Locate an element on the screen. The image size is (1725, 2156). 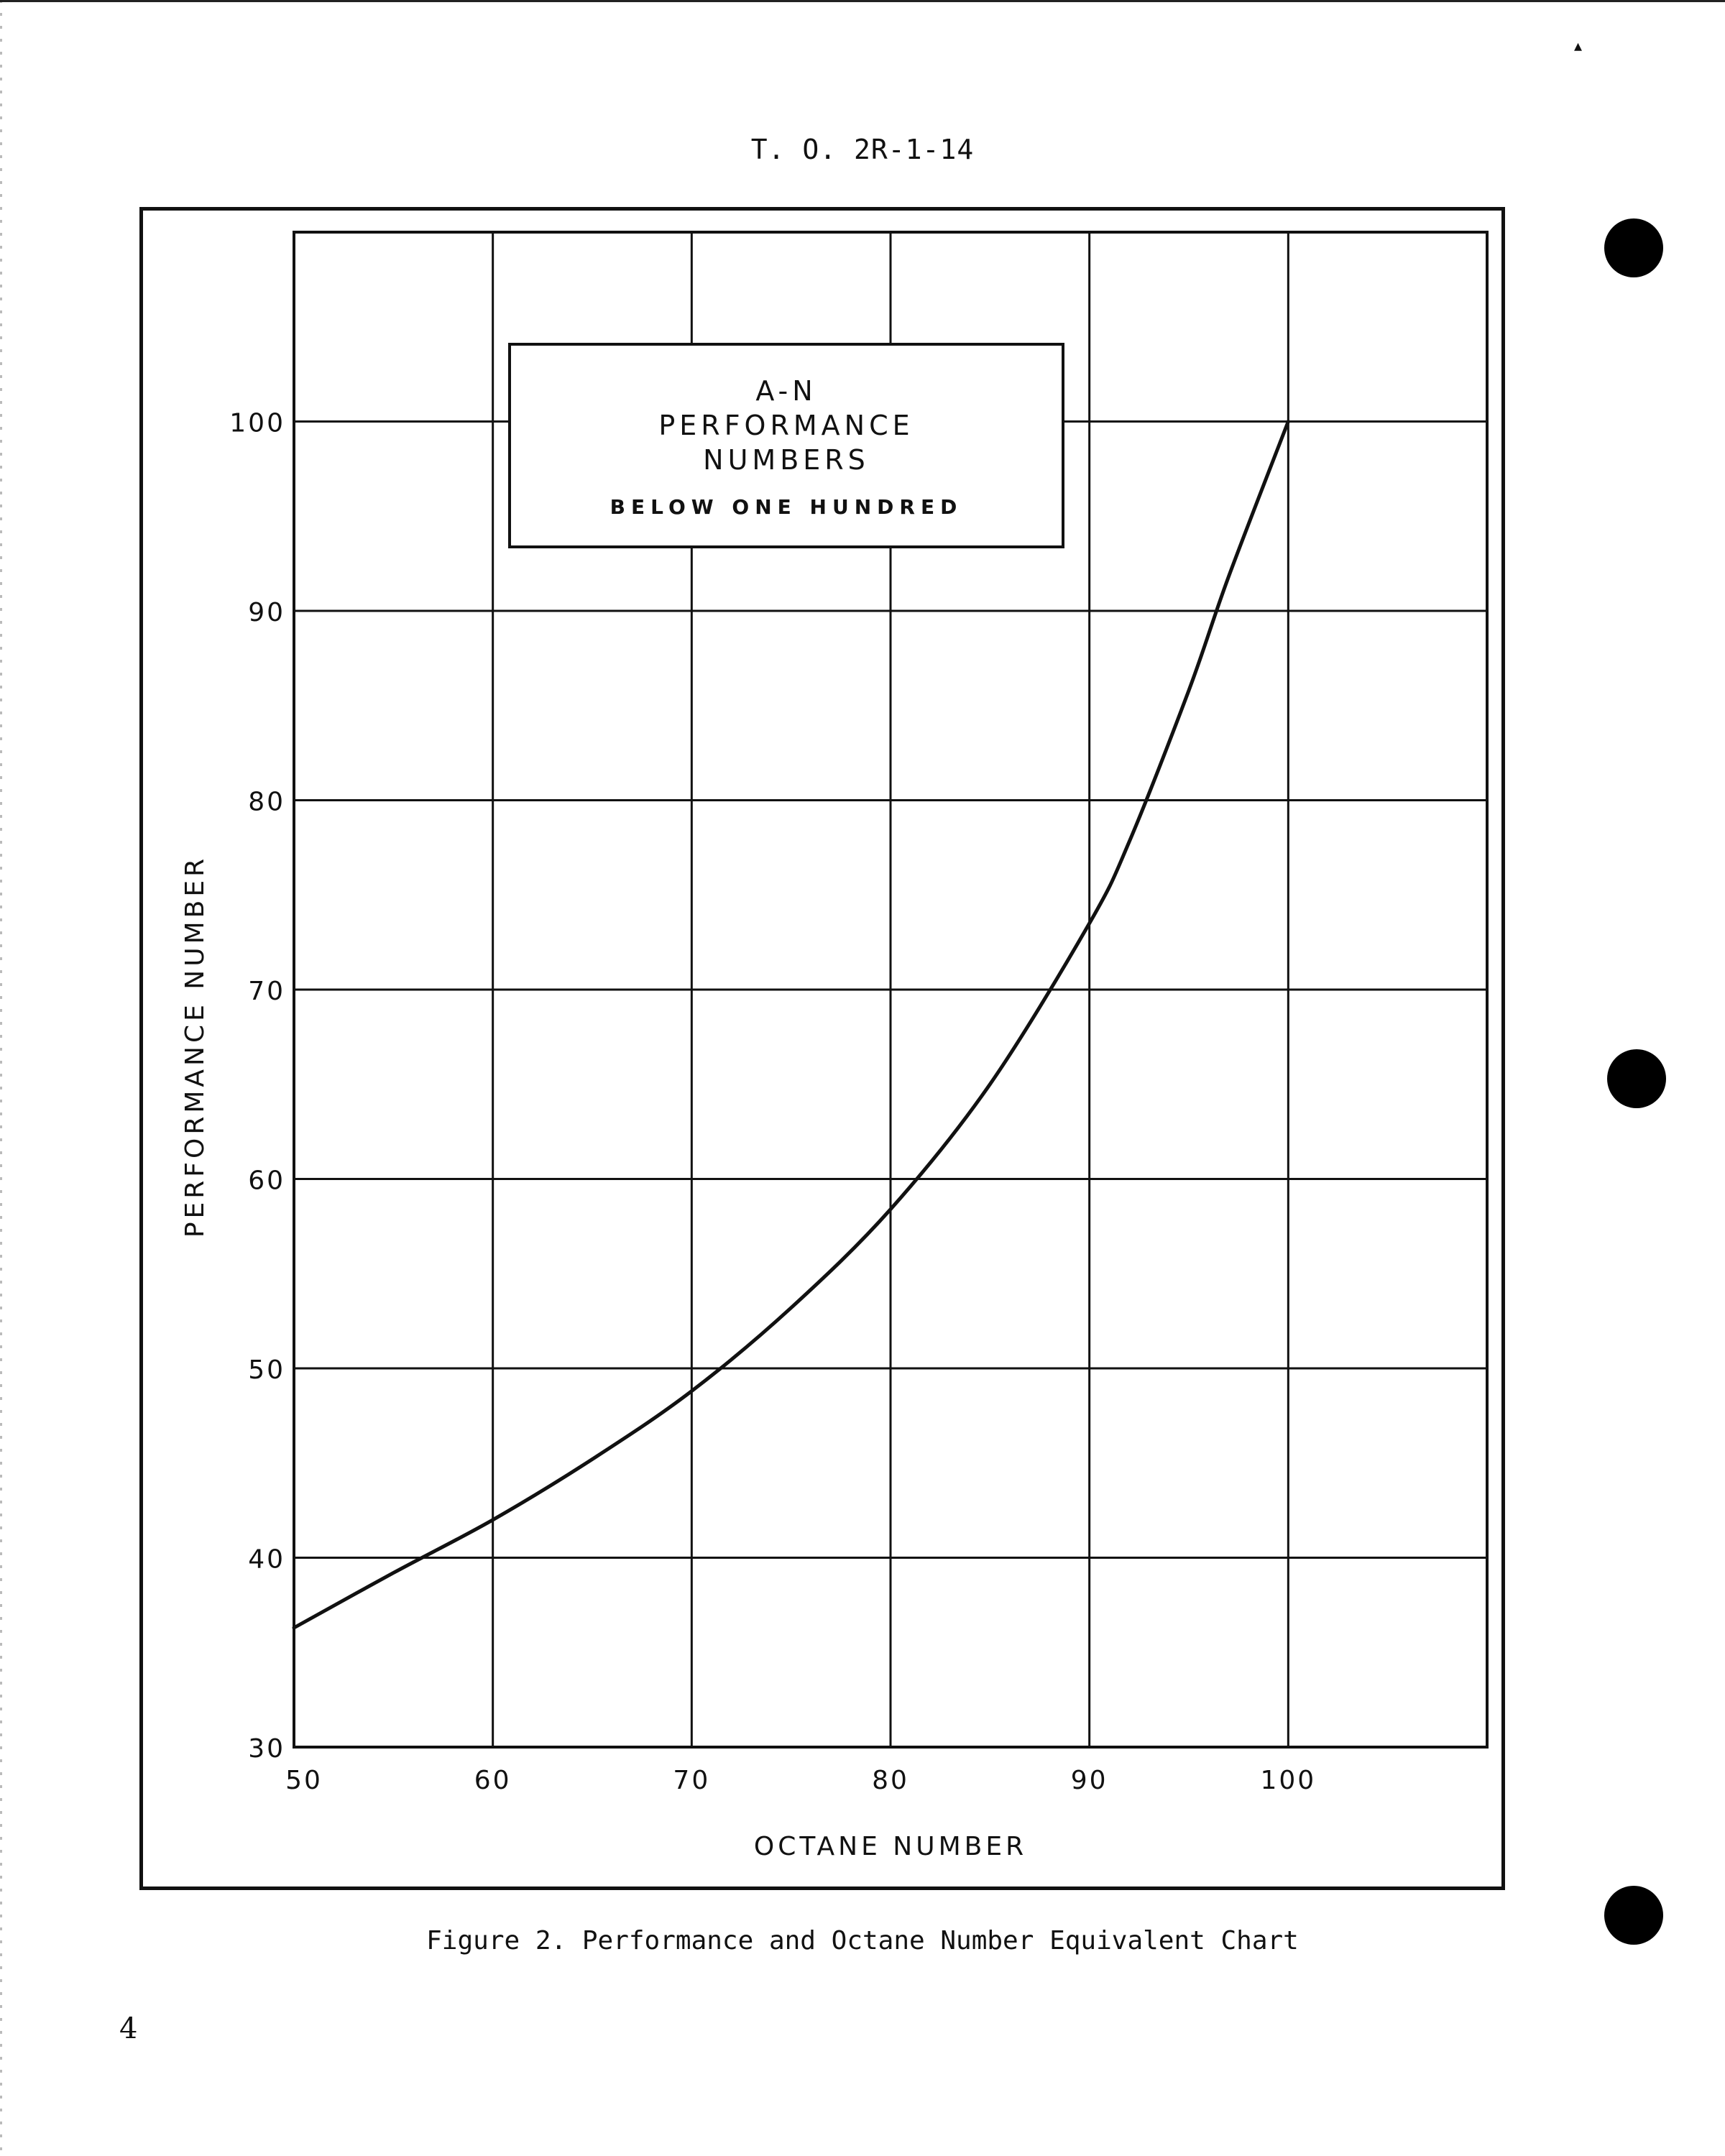
chart-title-line: PERFORMANCE is located at coordinates (786, 425).